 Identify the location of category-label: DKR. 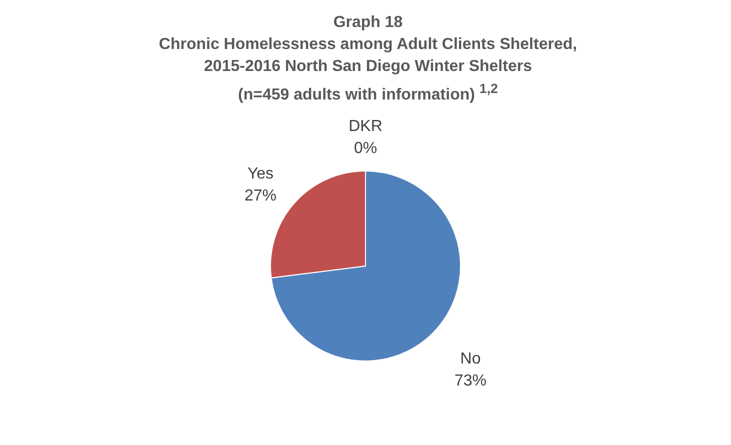
(365, 127).